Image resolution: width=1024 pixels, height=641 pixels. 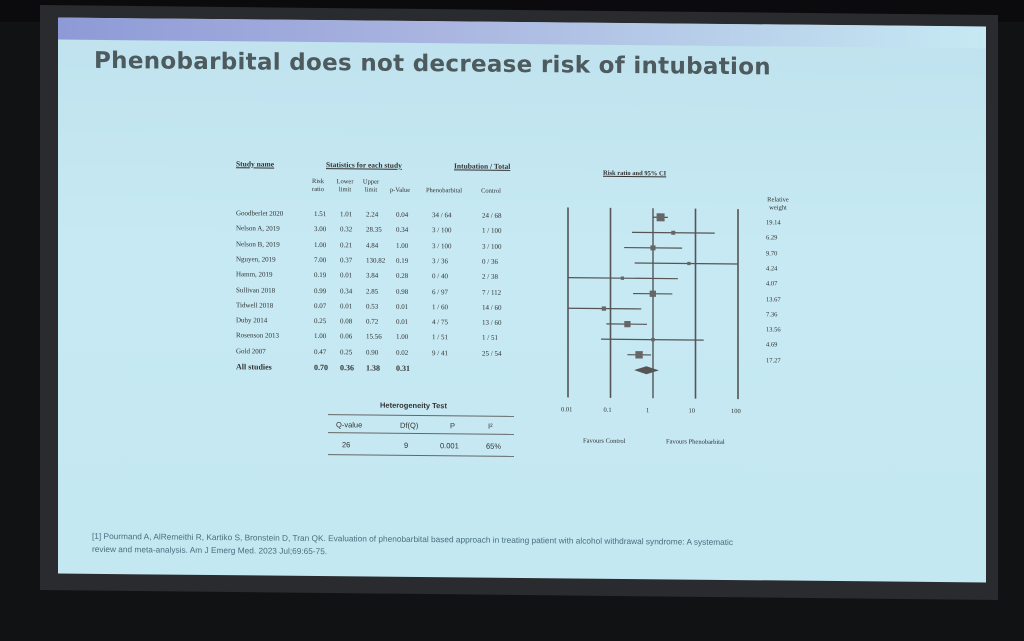 What do you see at coordinates (648, 411) in the screenshot?
I see `axis-tick-label: 1` at bounding box center [648, 411].